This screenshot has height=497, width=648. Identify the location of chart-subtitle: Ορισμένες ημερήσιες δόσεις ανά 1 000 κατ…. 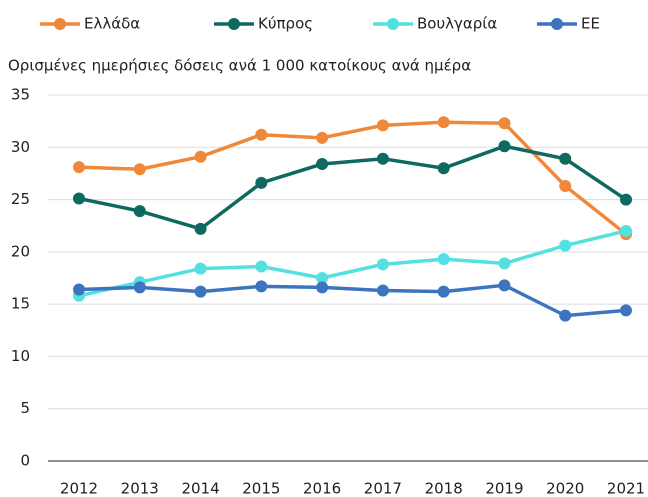
(239, 66).